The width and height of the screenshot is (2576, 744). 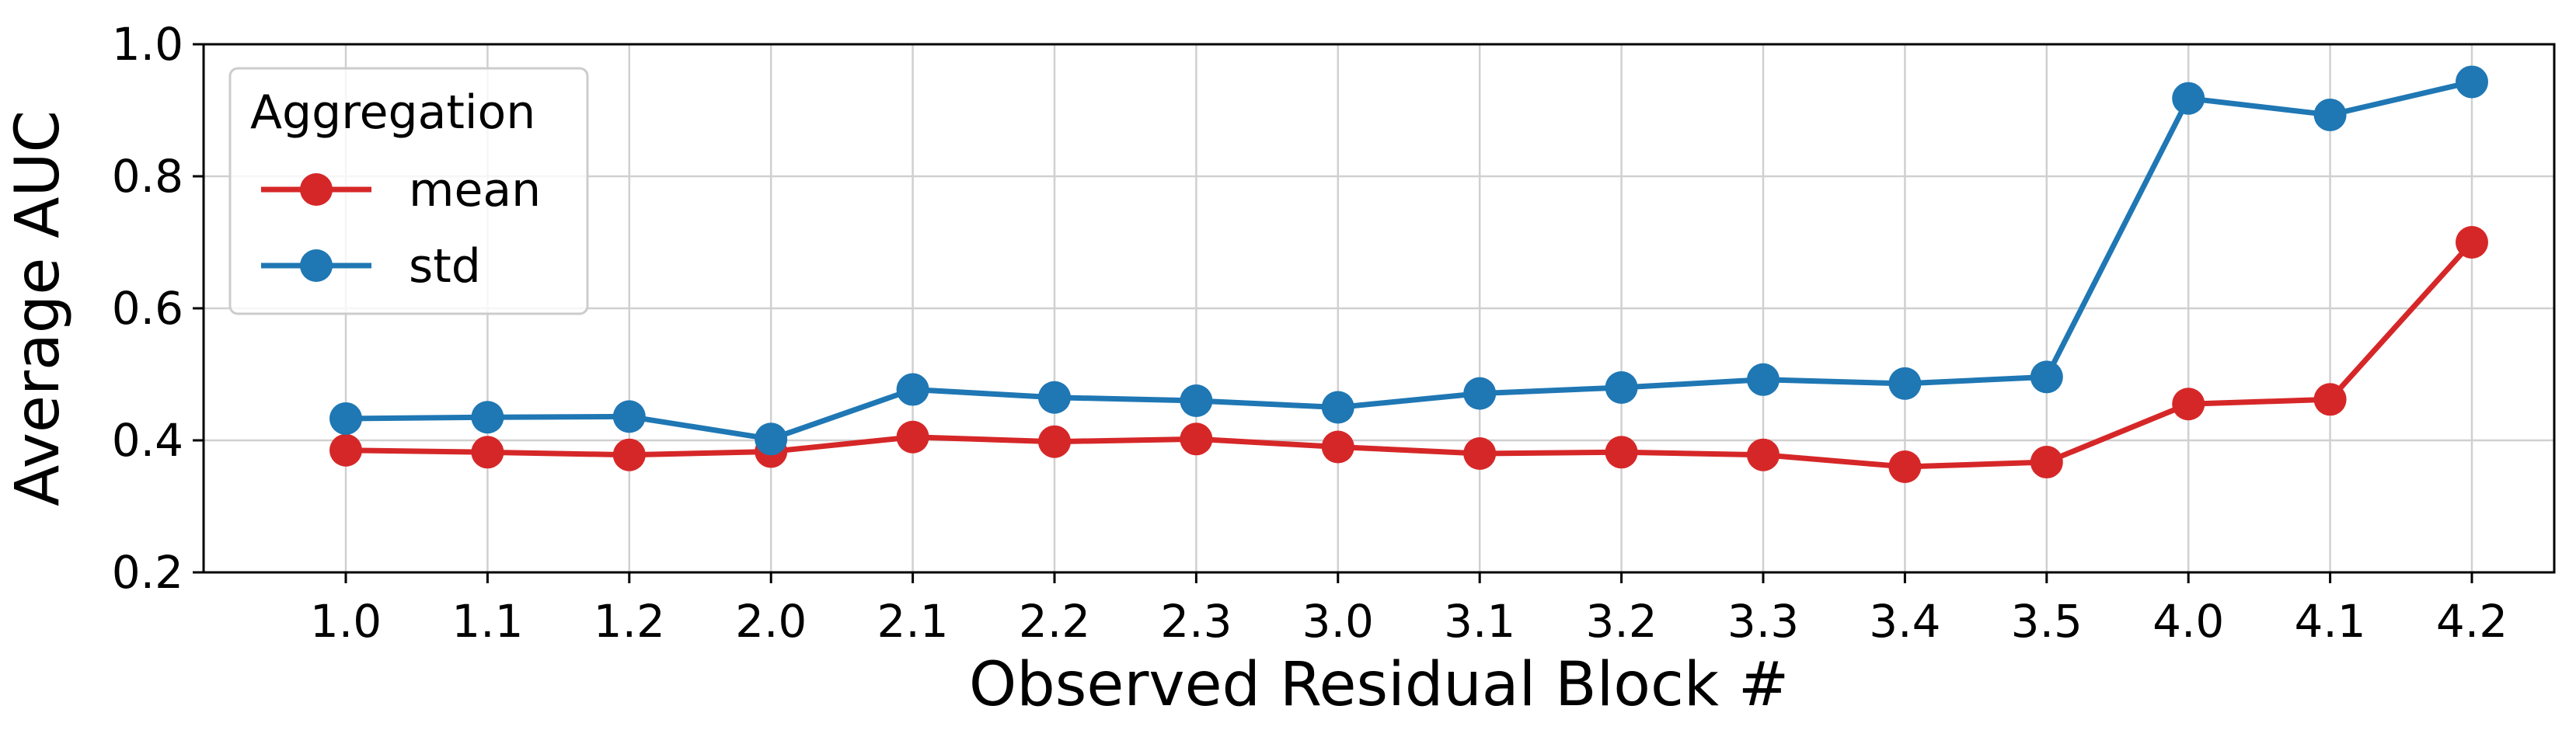 I want to click on legend: Aggregation mean std, so click(x=408, y=191).